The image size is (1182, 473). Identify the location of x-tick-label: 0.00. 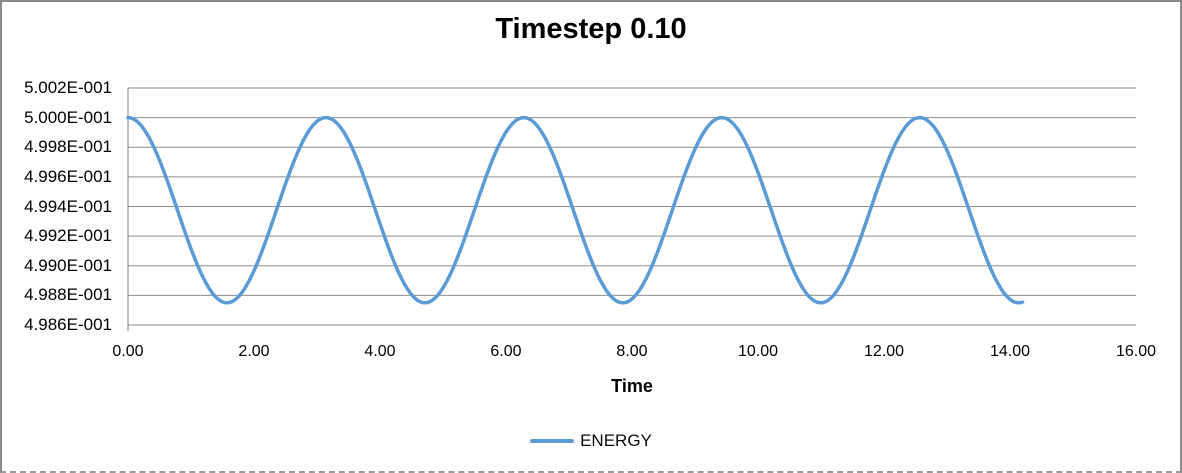
(128, 351).